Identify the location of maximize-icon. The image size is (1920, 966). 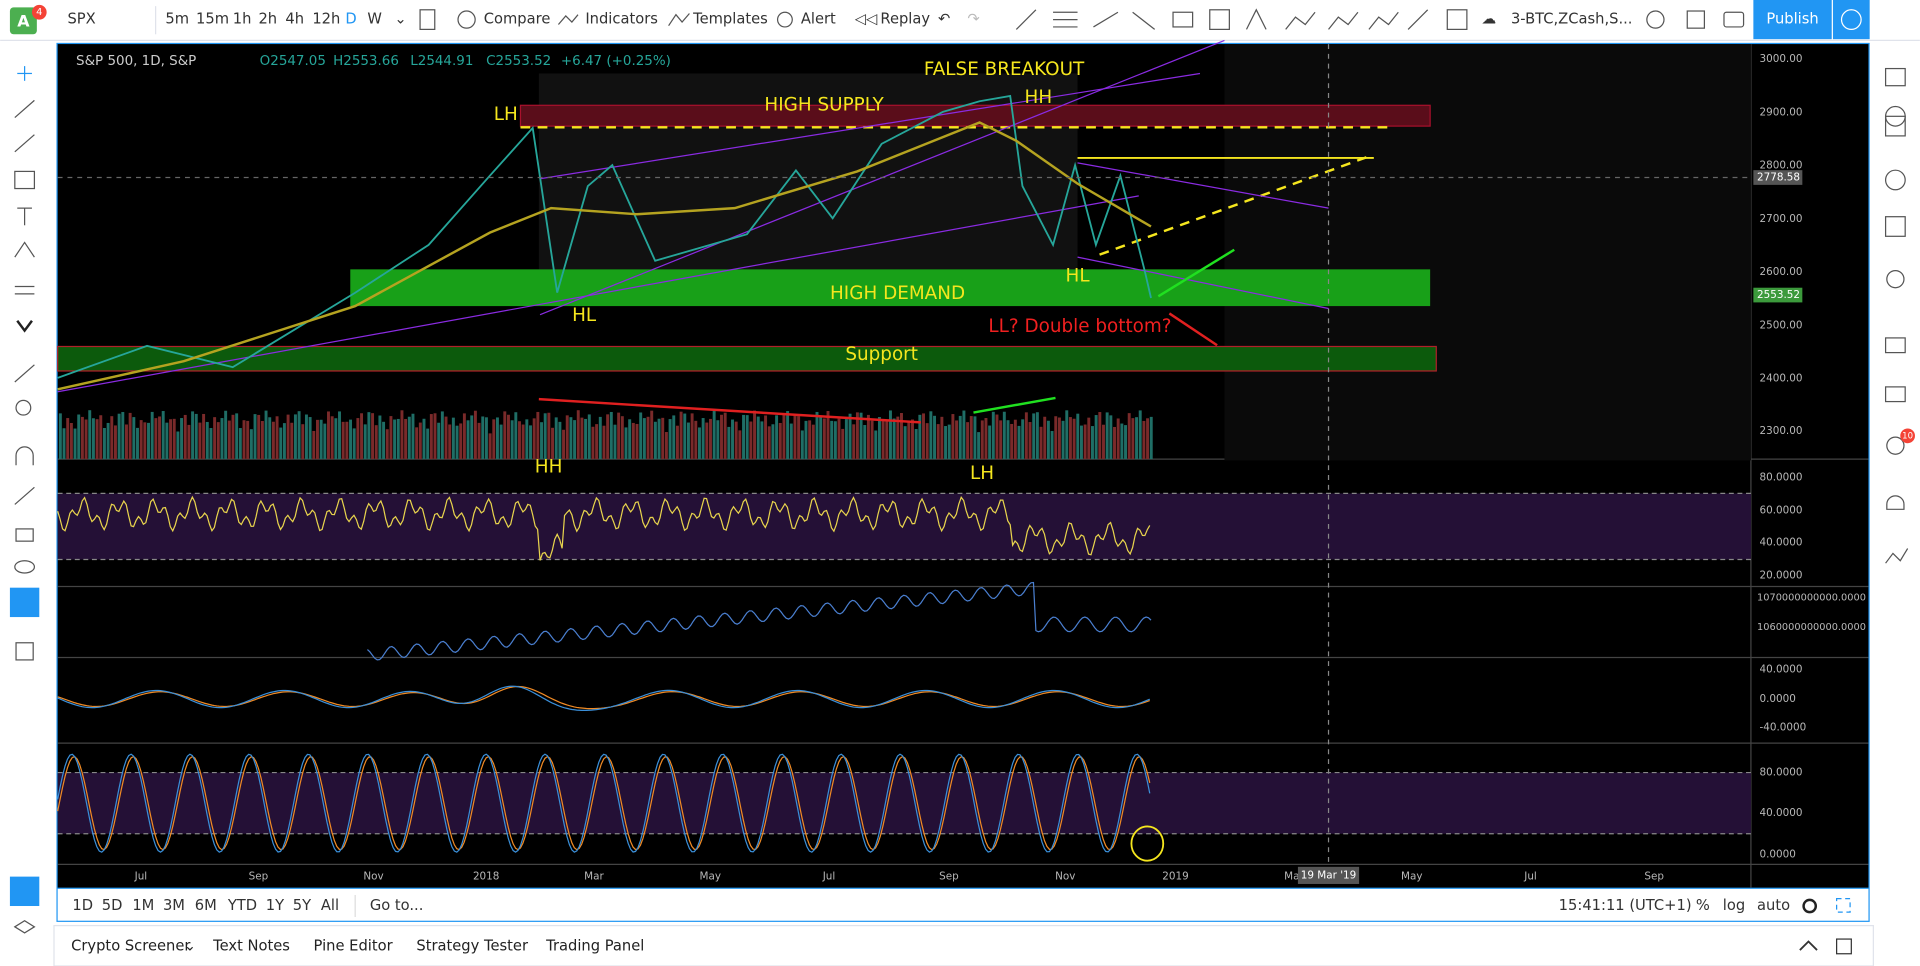
(1844, 946).